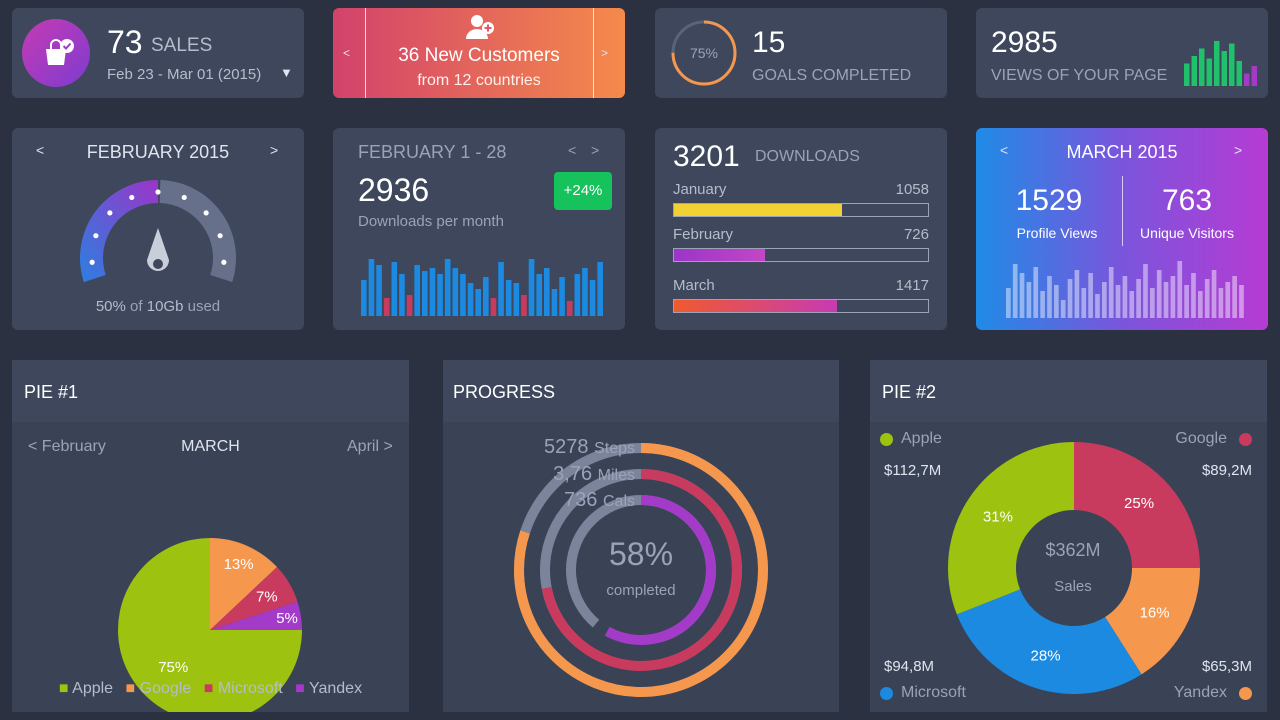 The height and width of the screenshot is (720, 1280). I want to click on progress-header: PROGRESS, so click(641, 391).